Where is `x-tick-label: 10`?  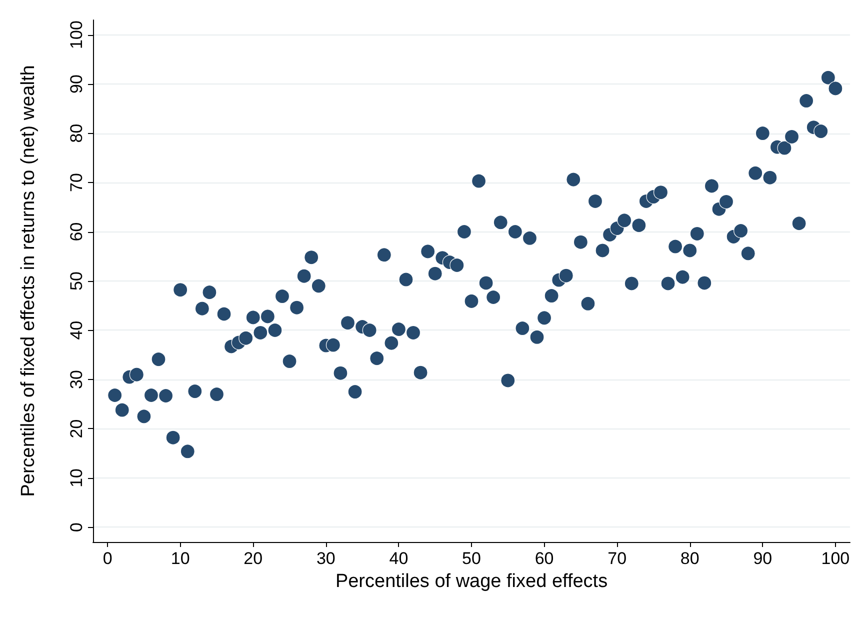
x-tick-label: 10 is located at coordinates (180, 558).